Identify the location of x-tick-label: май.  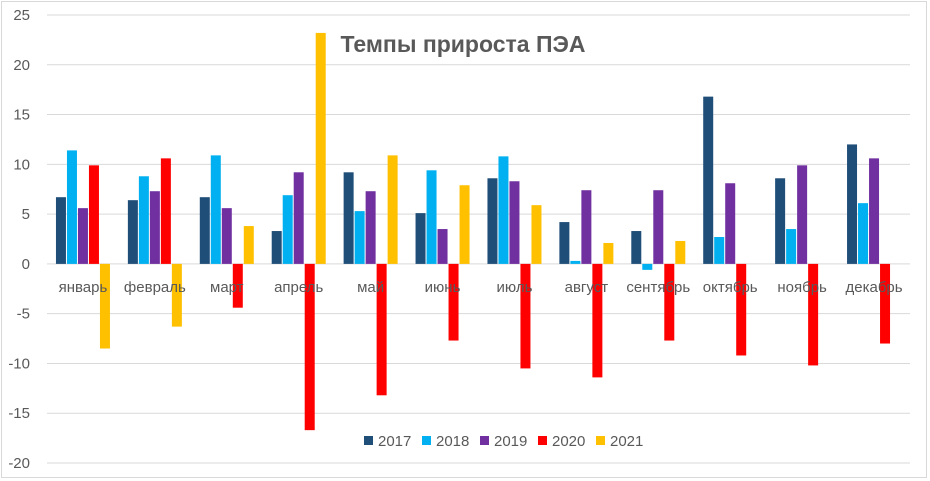
(370, 287).